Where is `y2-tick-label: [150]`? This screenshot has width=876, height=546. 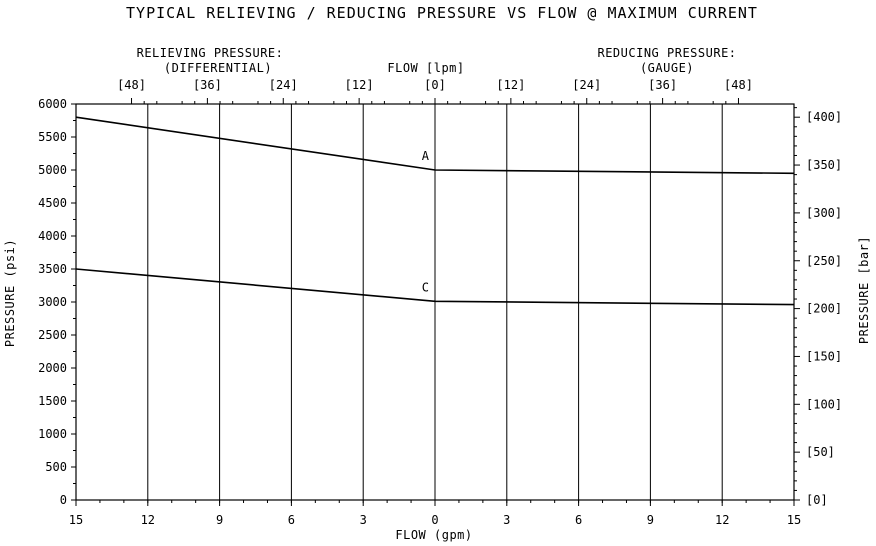 y2-tick-label: [150] is located at coordinates (824, 356).